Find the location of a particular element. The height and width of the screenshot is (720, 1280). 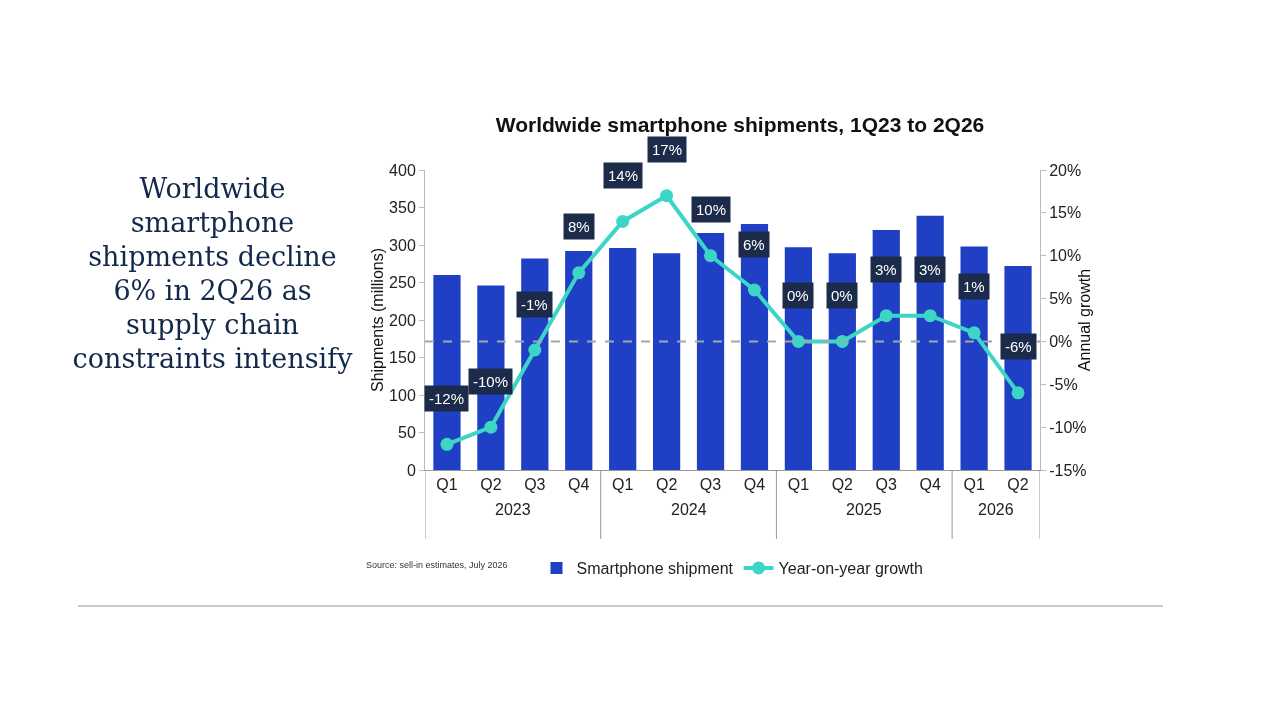

y2-tick-label: -5% is located at coordinates (1063, 384).